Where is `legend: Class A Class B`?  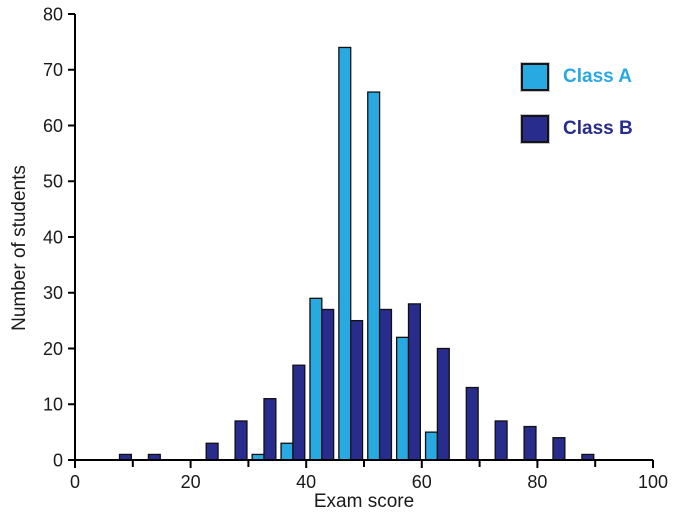
legend: Class A Class B is located at coordinates (576, 114).